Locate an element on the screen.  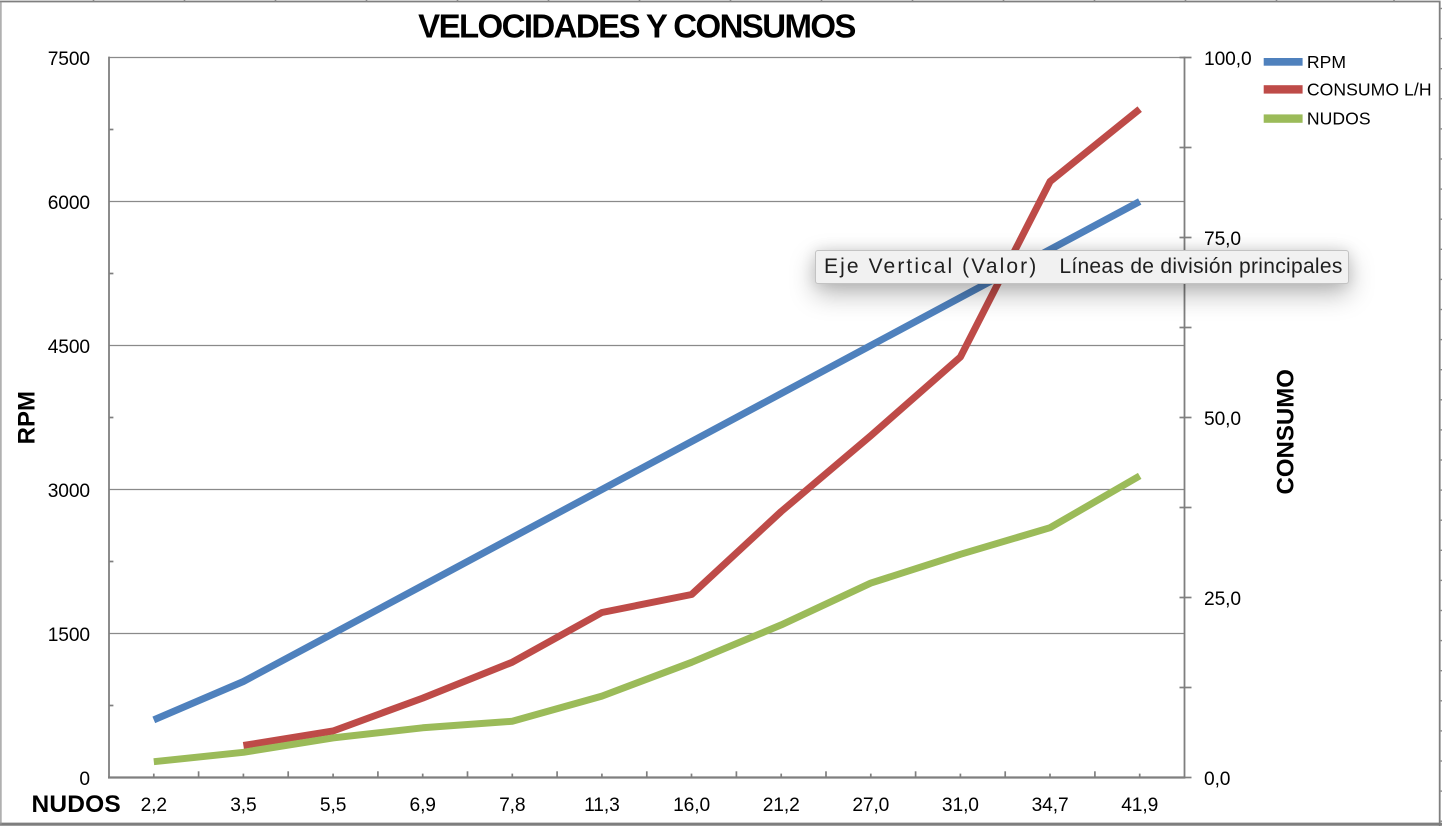
svg-text: 2,2 is located at coordinates (154, 805).